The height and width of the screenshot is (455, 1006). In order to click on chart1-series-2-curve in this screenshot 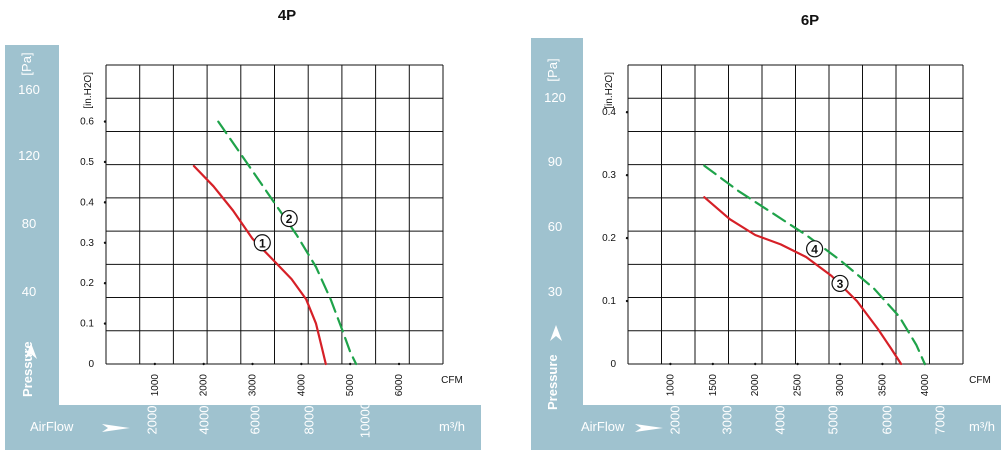, I will do `click(287, 243)`.